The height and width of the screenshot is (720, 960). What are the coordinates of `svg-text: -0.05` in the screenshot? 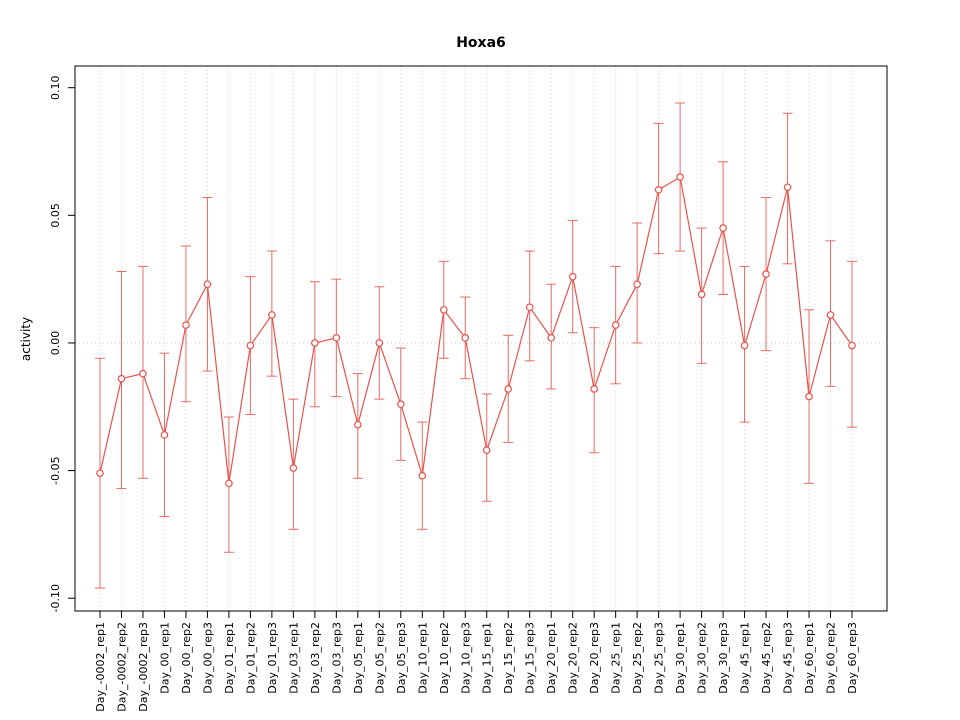 It's located at (55, 470).